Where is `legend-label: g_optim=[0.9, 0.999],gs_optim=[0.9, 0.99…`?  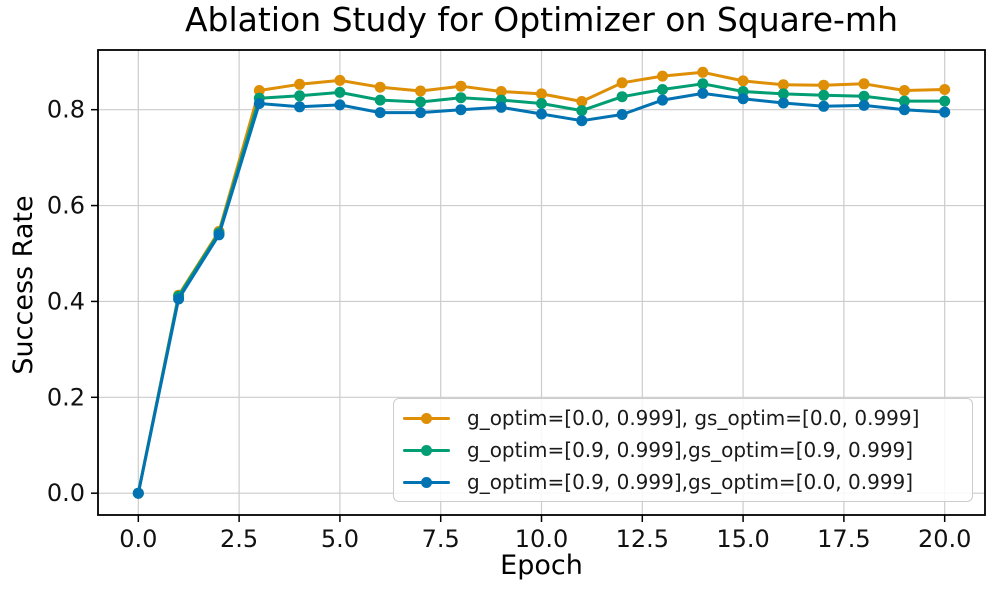
legend-label: g_optim=[0.9, 0.999],gs_optim=[0.9, 0.99… is located at coordinates (690, 450).